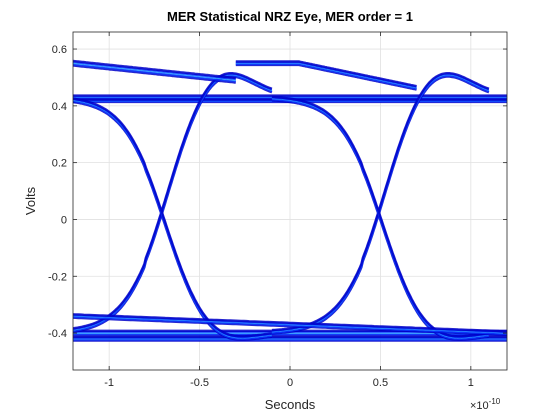 The height and width of the screenshot is (420, 560). Describe the element at coordinates (57, 334) in the screenshot. I see `y-tick-label: -0.4` at that location.